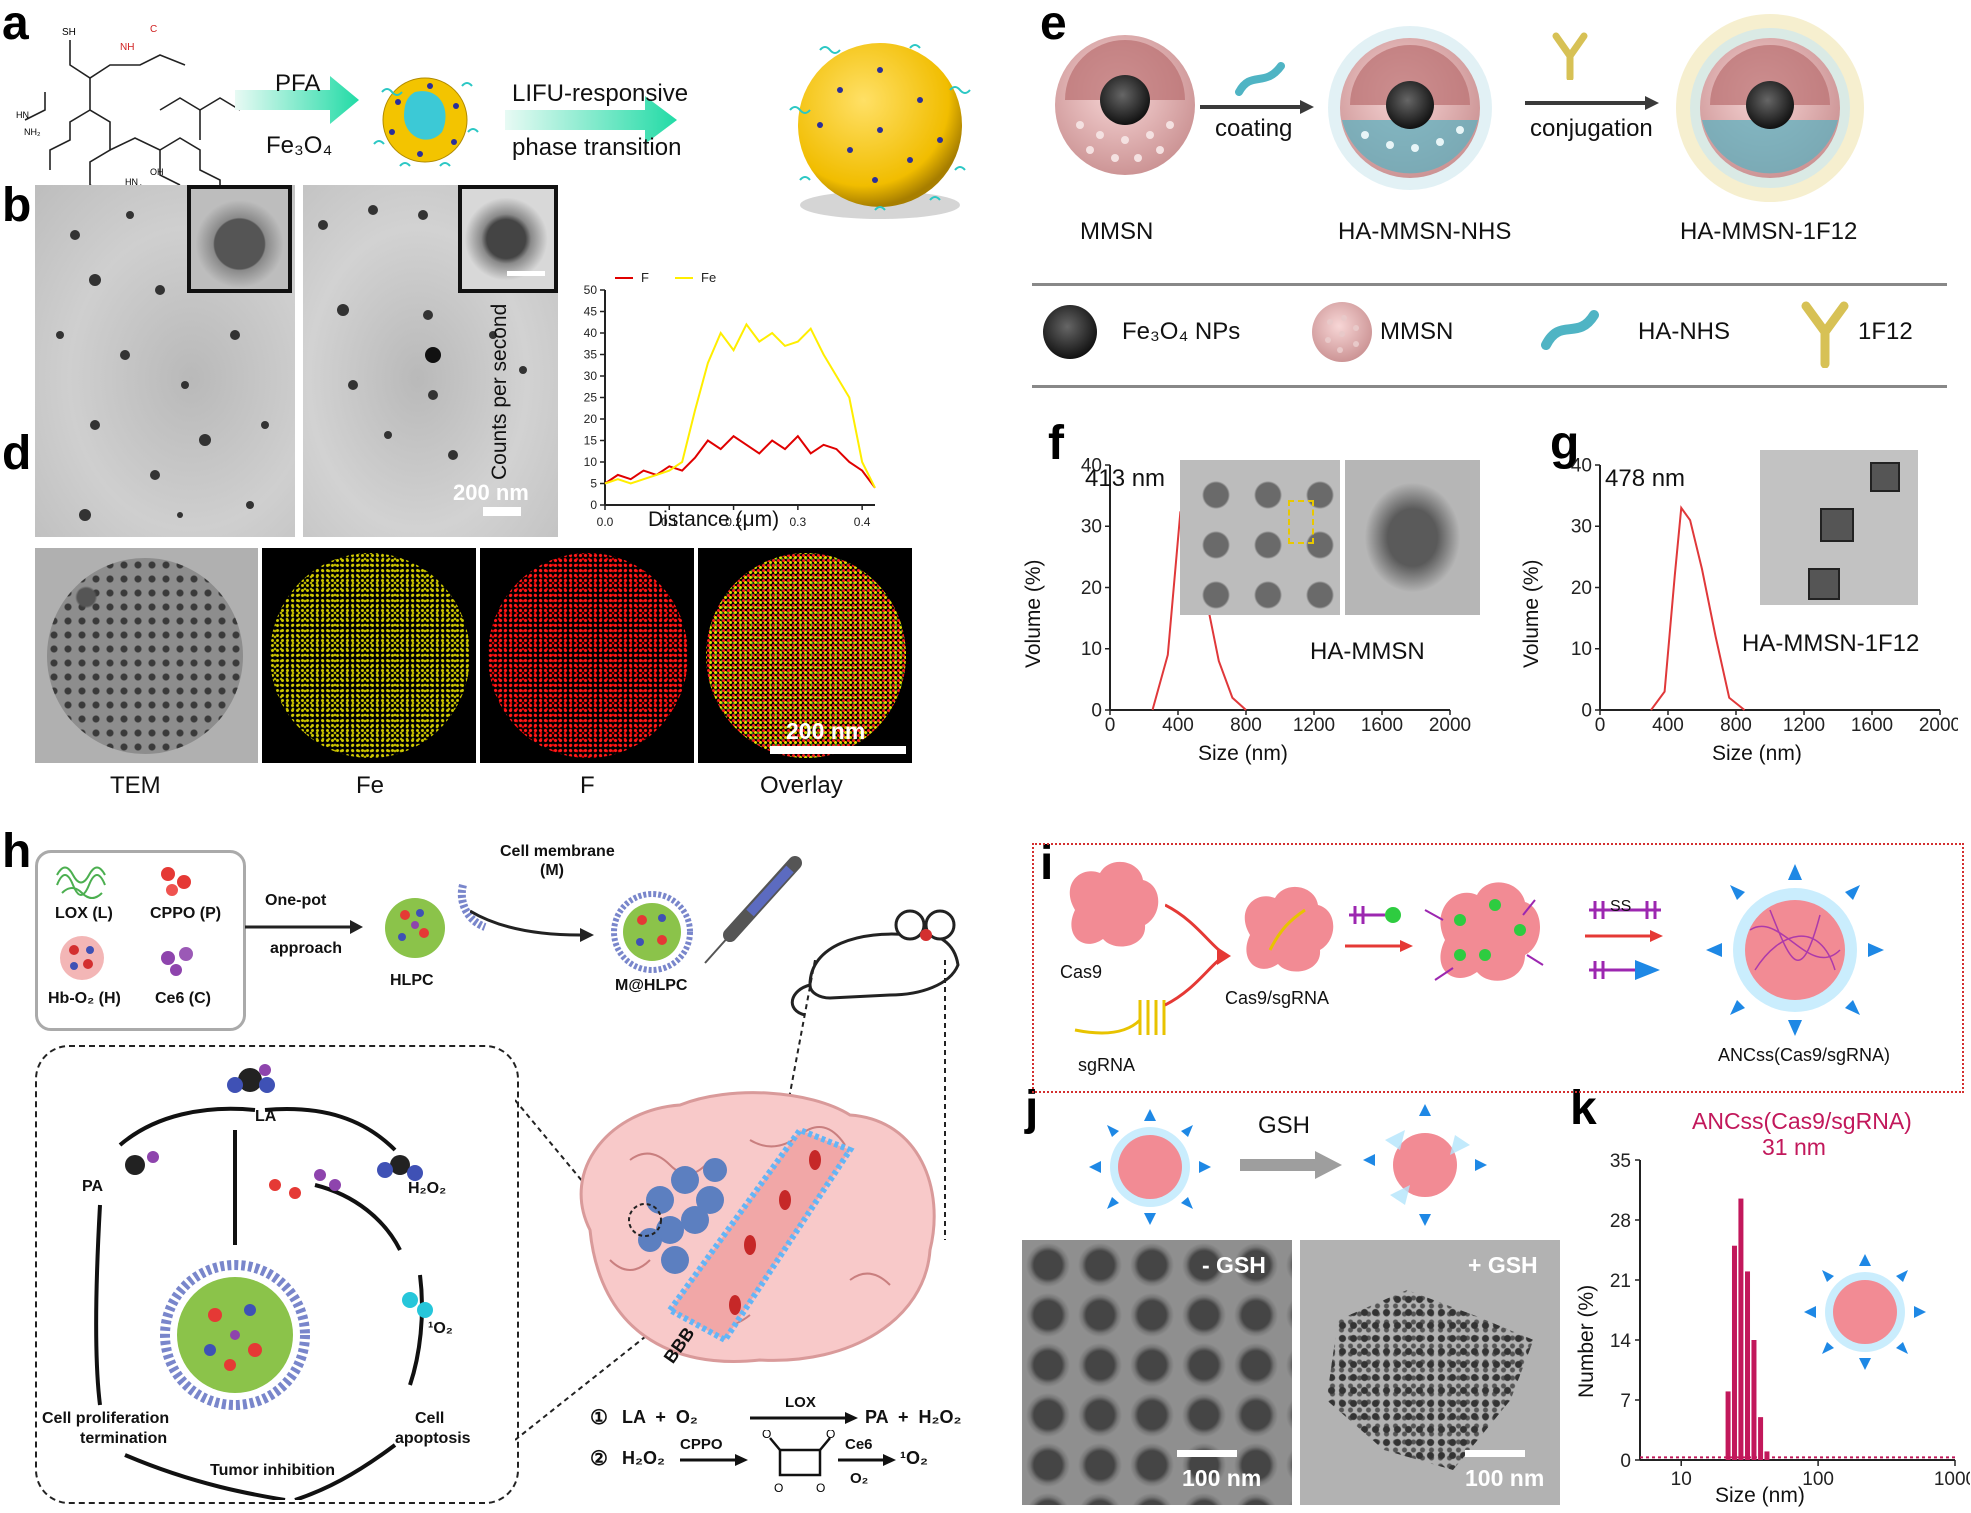 The image size is (1971, 1513). What do you see at coordinates (82, 958) in the screenshot?
I see `hb-icon` at bounding box center [82, 958].